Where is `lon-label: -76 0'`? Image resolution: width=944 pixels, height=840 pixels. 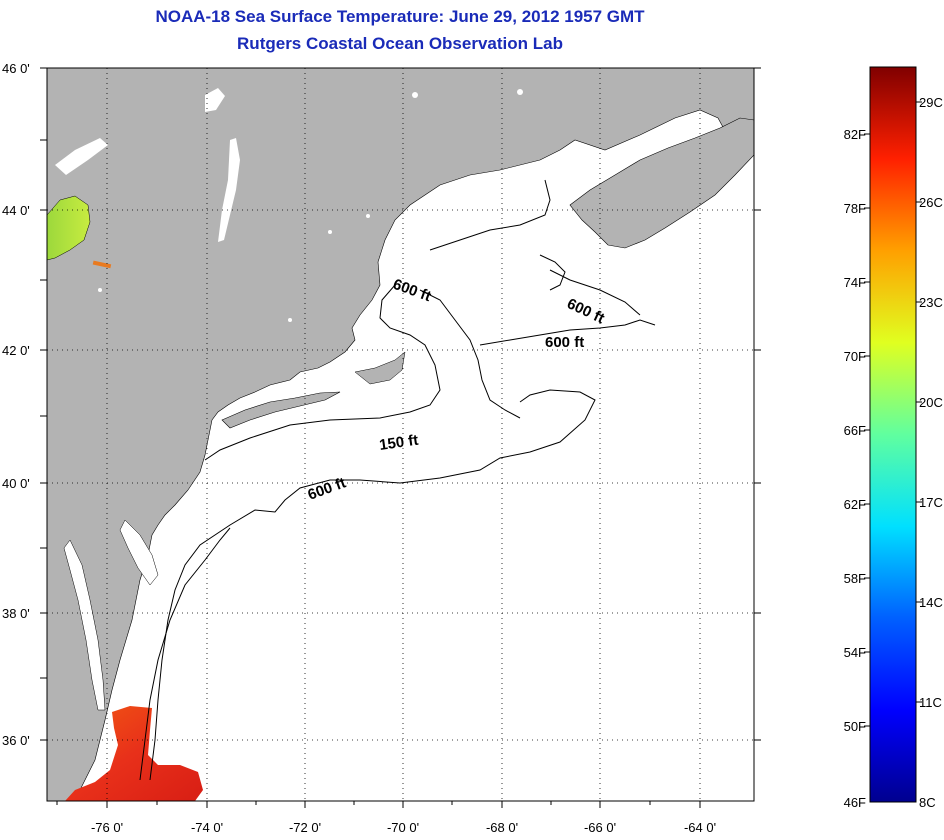
lon-label: -76 0' is located at coordinates (107, 827).